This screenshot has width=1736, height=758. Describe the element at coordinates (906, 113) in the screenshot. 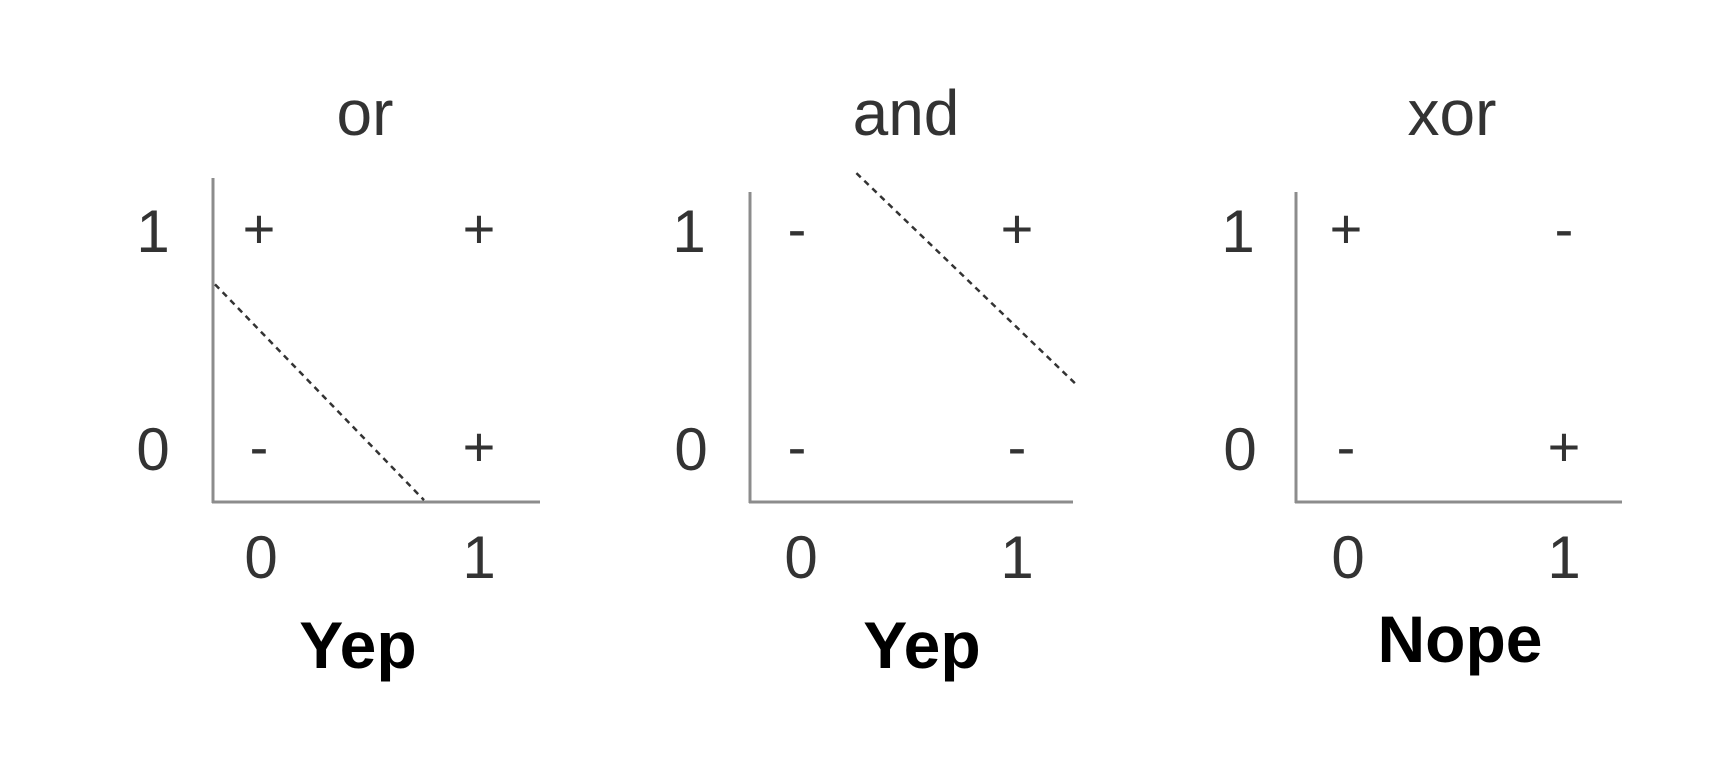

I see `panel-title: and` at that location.